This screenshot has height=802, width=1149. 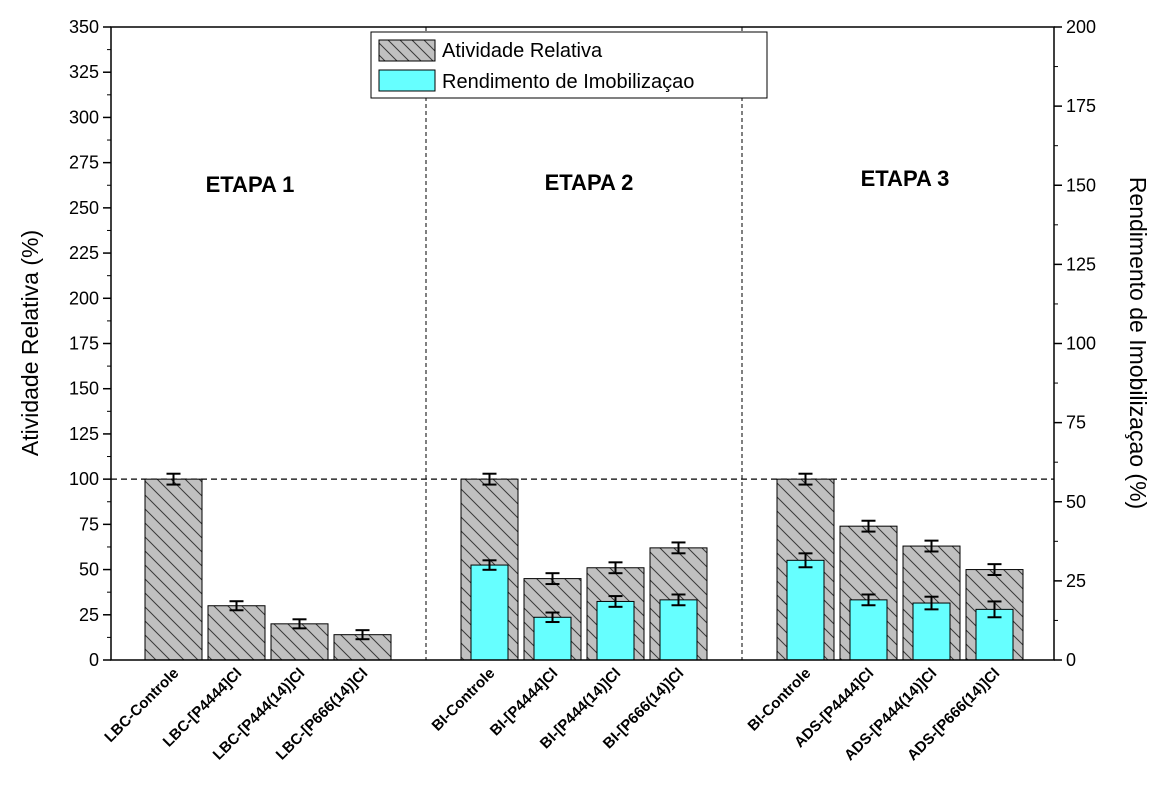 What do you see at coordinates (84, 27) in the screenshot?
I see `y-tick-label-350: 350` at bounding box center [84, 27].